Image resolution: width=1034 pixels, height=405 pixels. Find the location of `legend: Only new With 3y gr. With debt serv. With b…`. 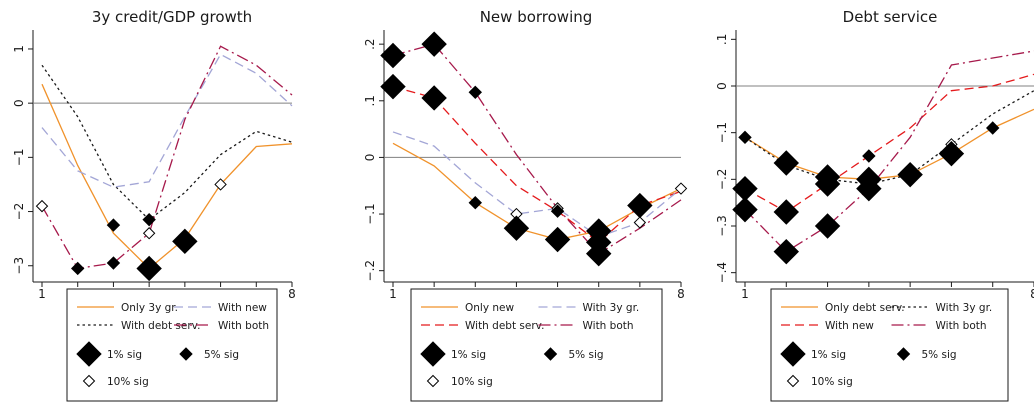

legend: Only new With 3y gr. With debt serv. With b… is located at coordinates (536, 345).